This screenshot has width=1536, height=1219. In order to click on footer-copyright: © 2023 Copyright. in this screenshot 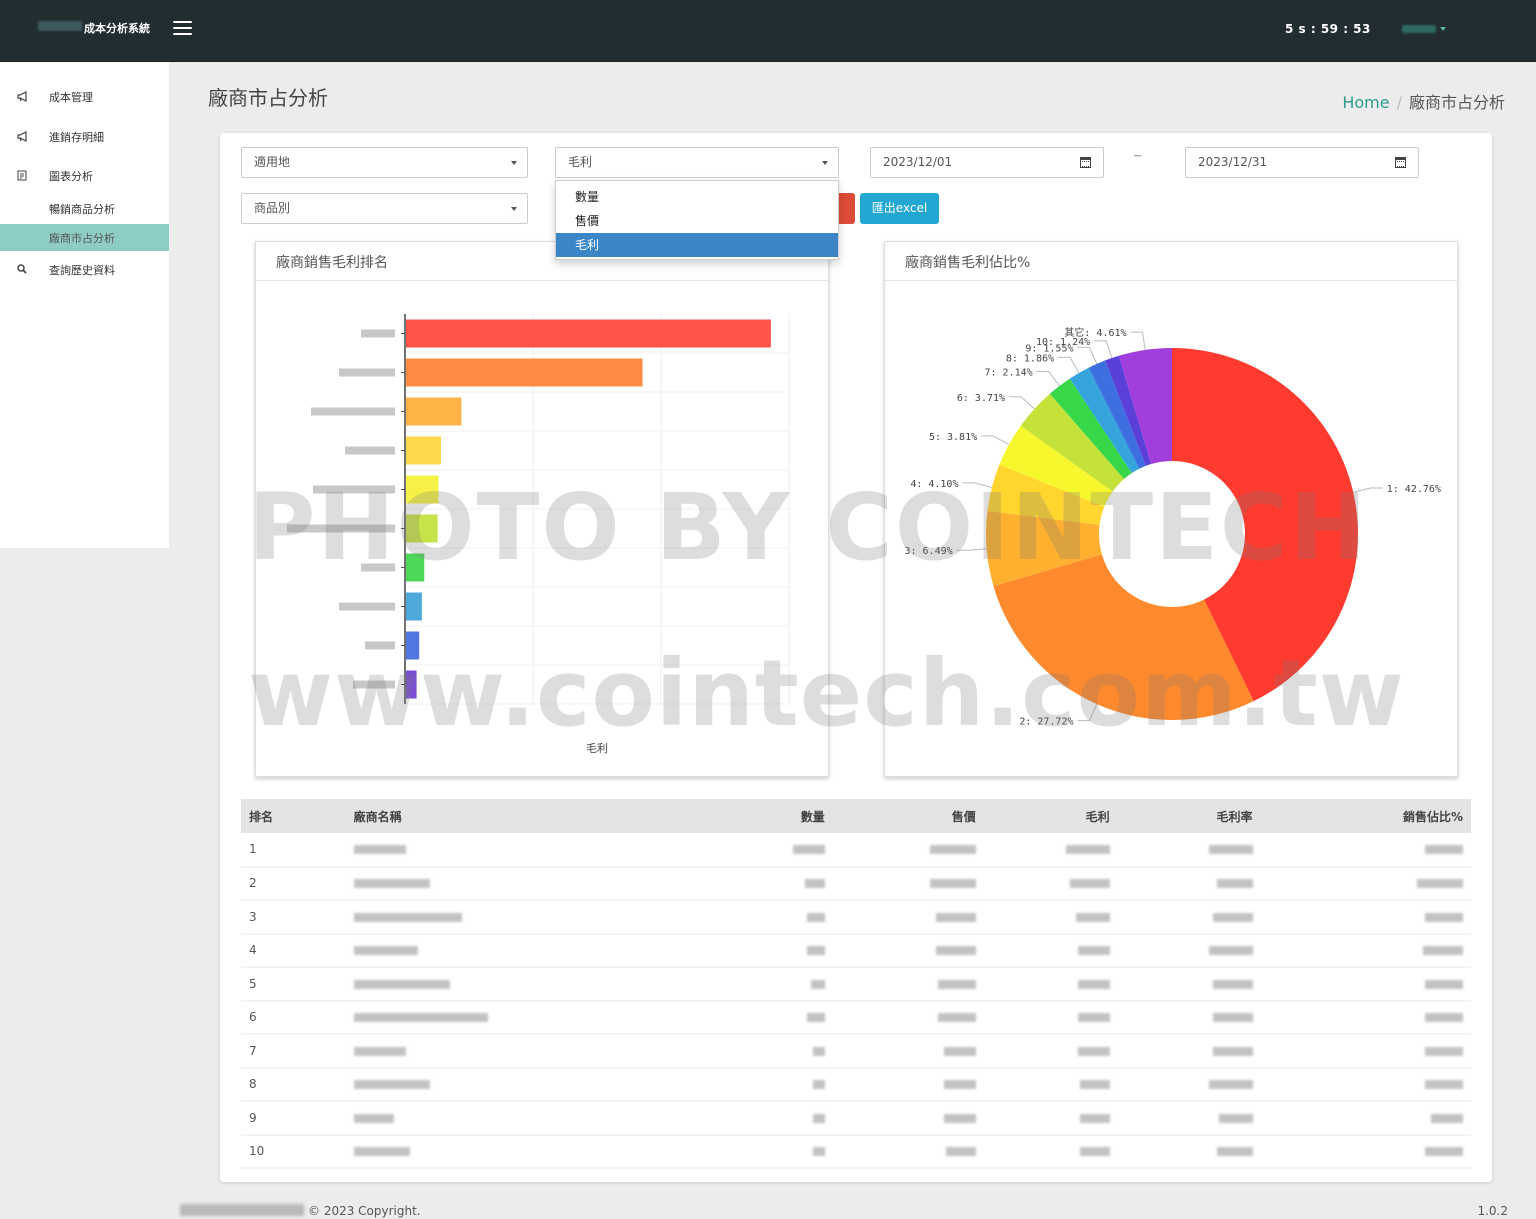, I will do `click(364, 1211)`.